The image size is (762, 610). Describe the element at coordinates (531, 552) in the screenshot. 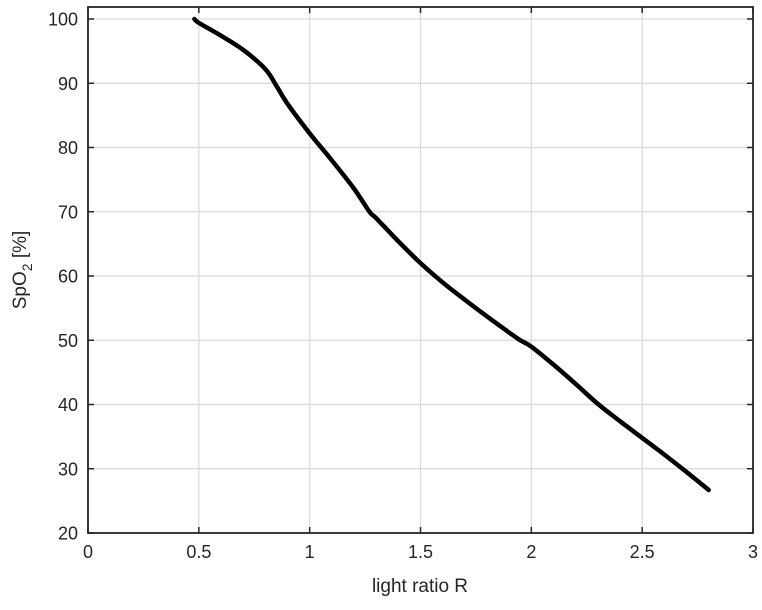

I see `x-tick-label: 2` at that location.